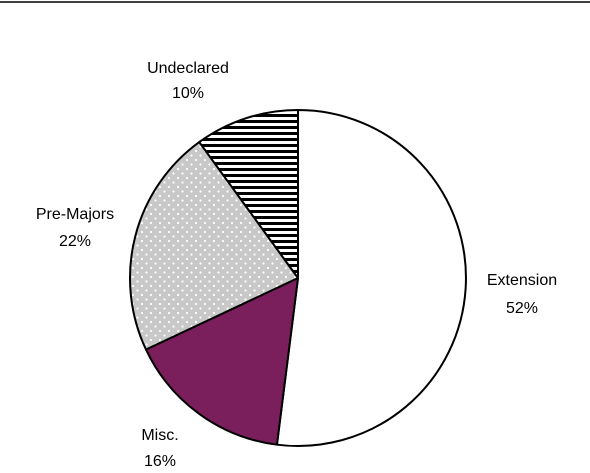  I want to click on pie-slice-misc, so click(221, 361).